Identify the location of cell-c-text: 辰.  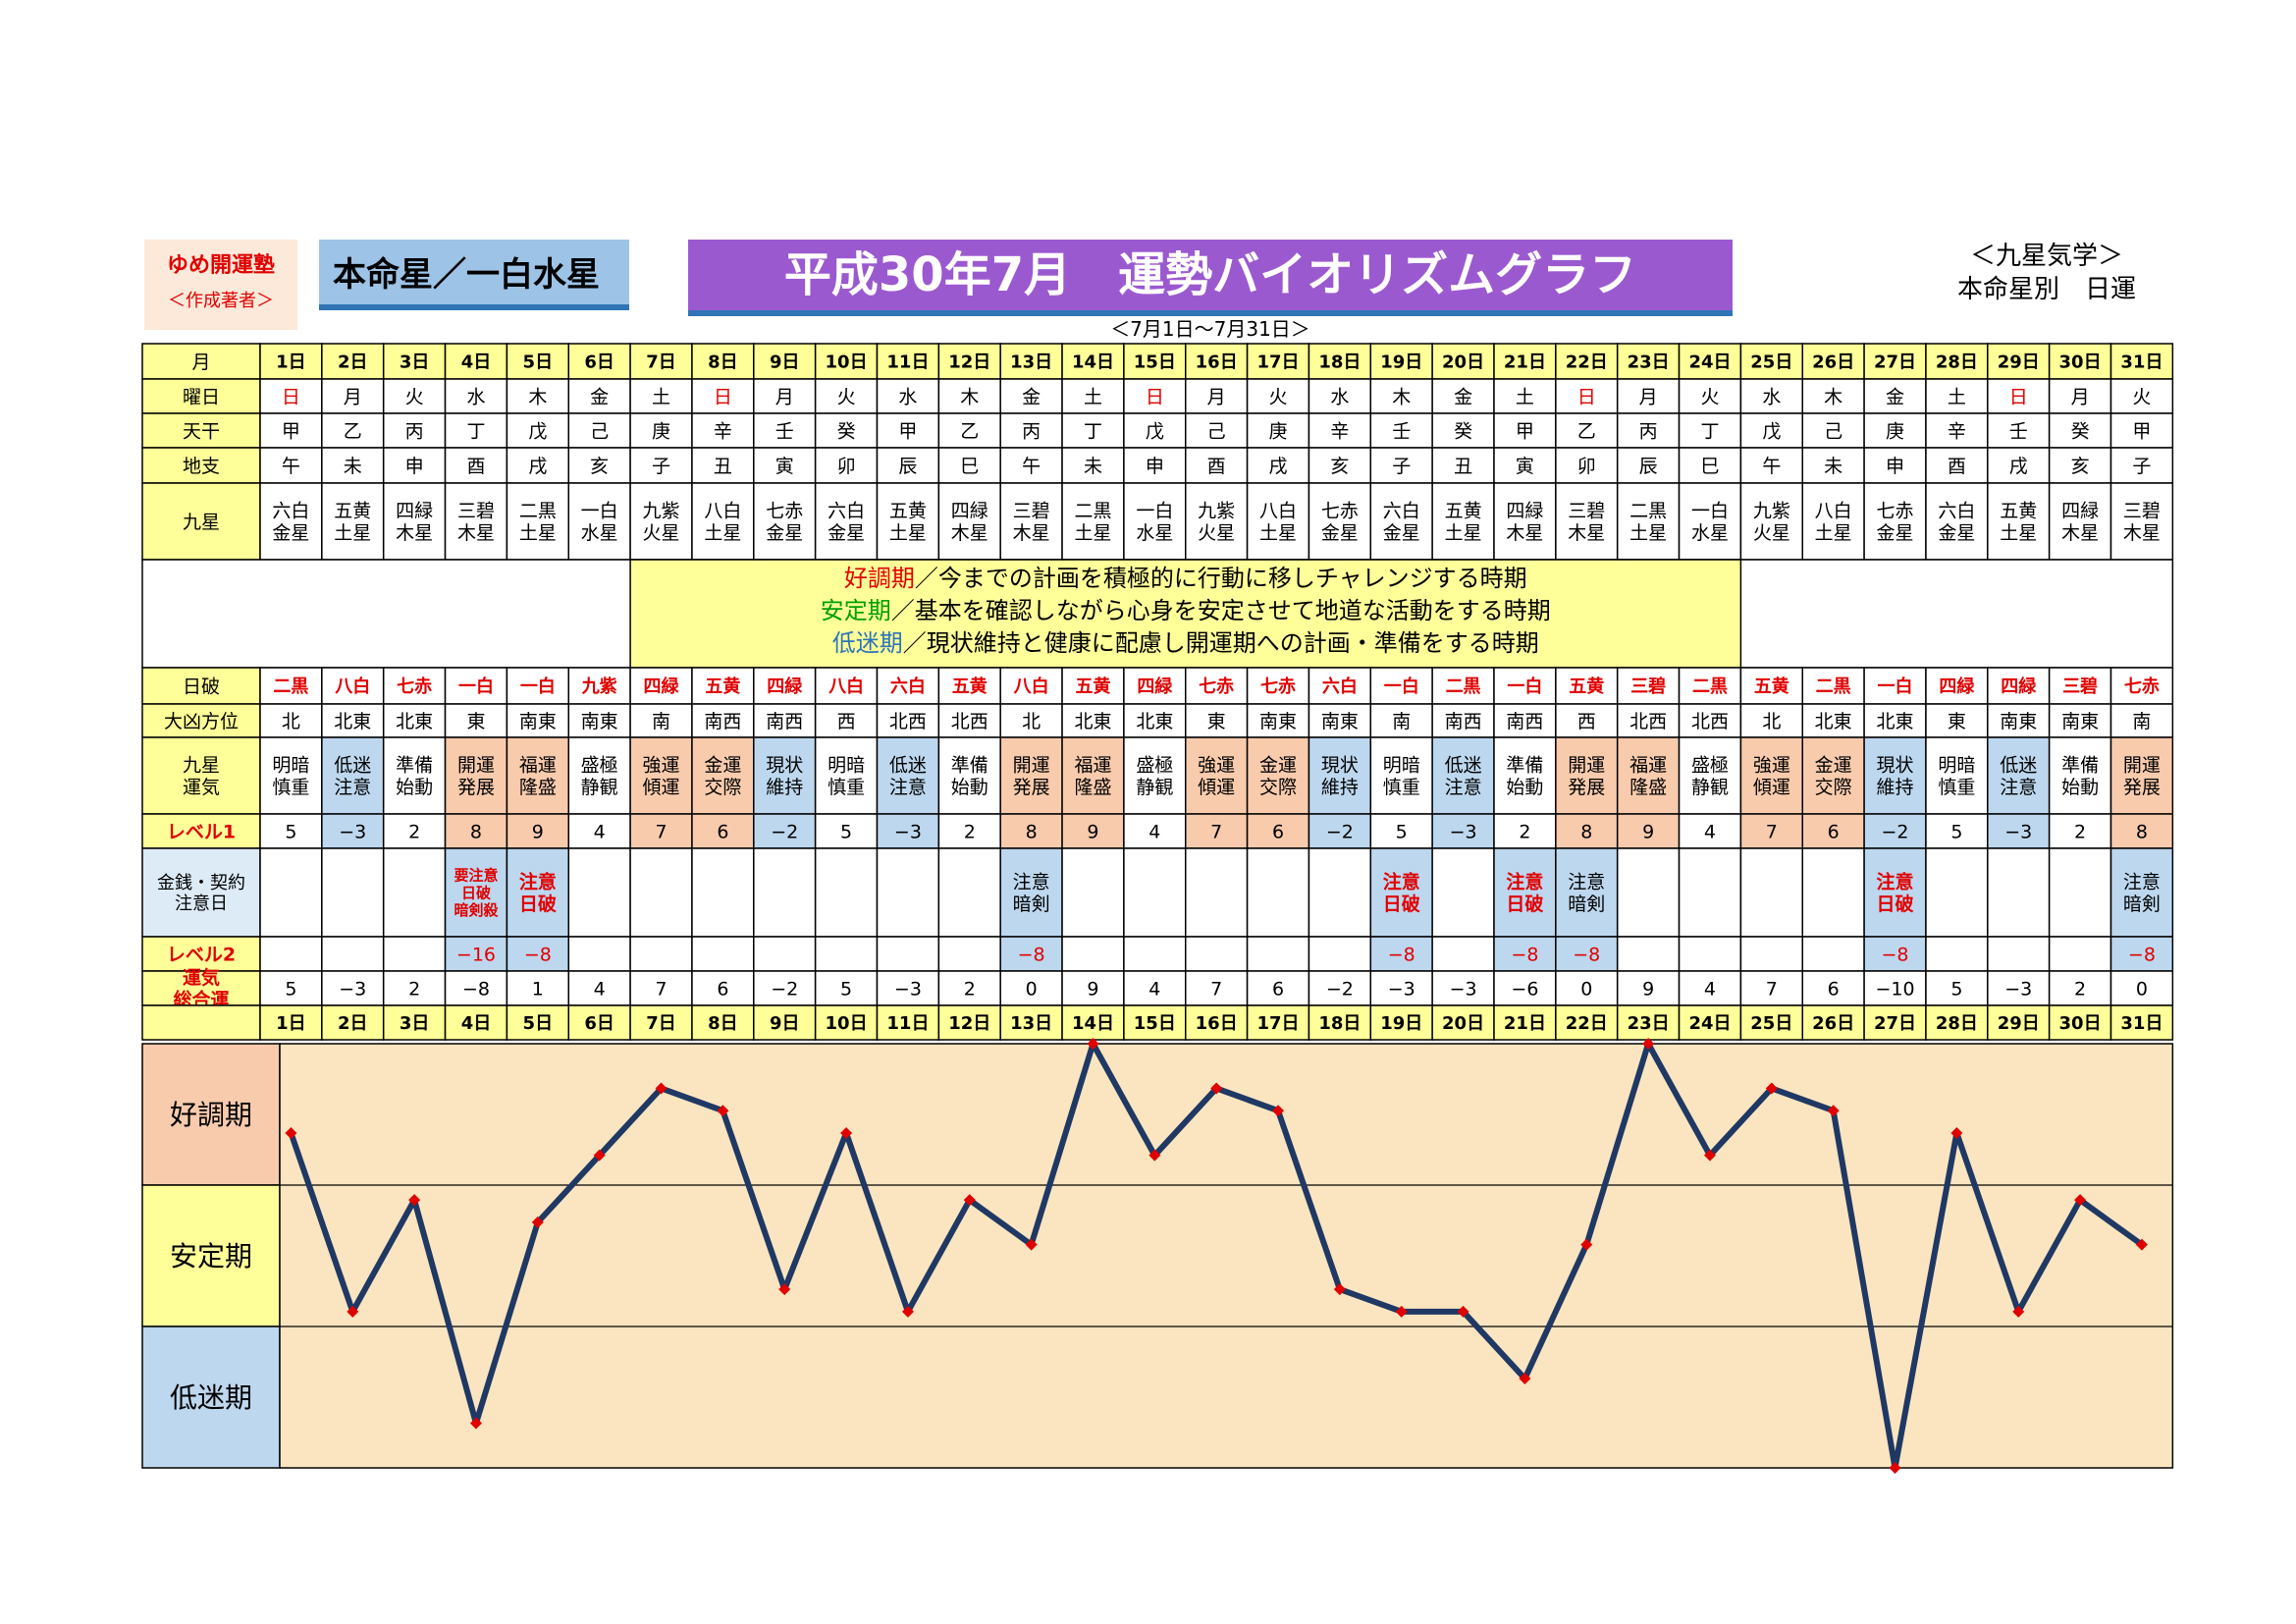
(907, 466).